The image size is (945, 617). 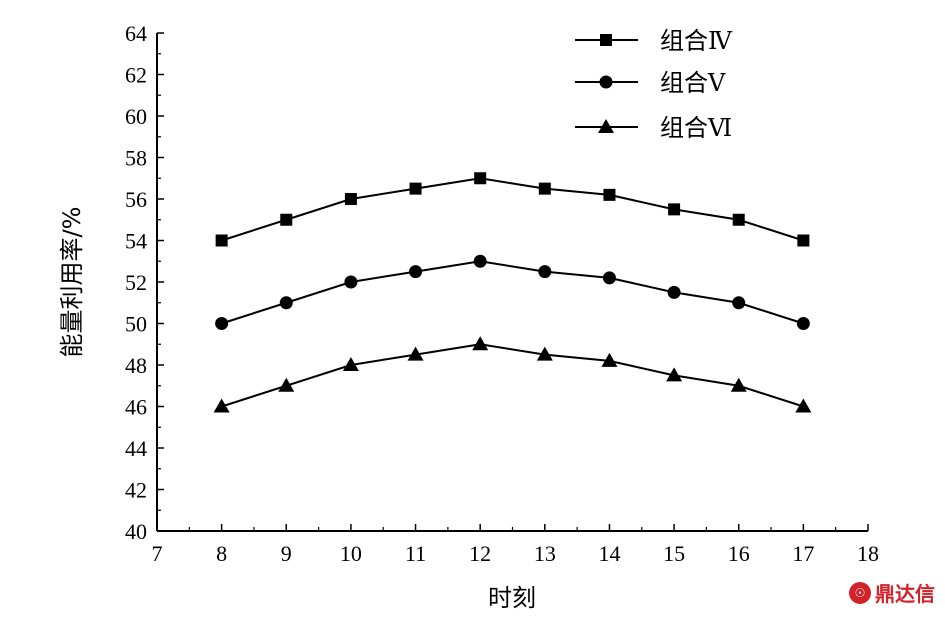 I want to click on x-tick-label: 14, so click(x=609, y=553).